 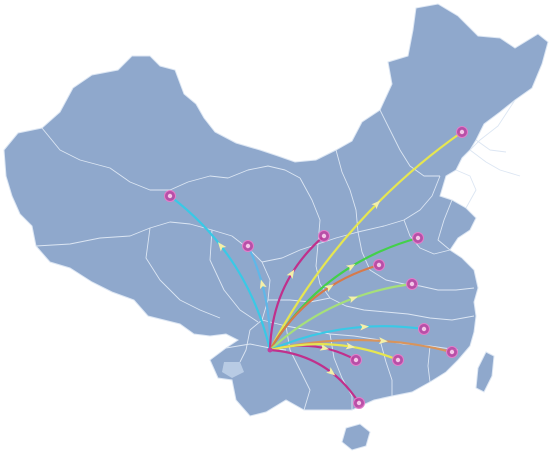 What do you see at coordinates (356, 437) in the screenshot?
I see `hainan-island` at bounding box center [356, 437].